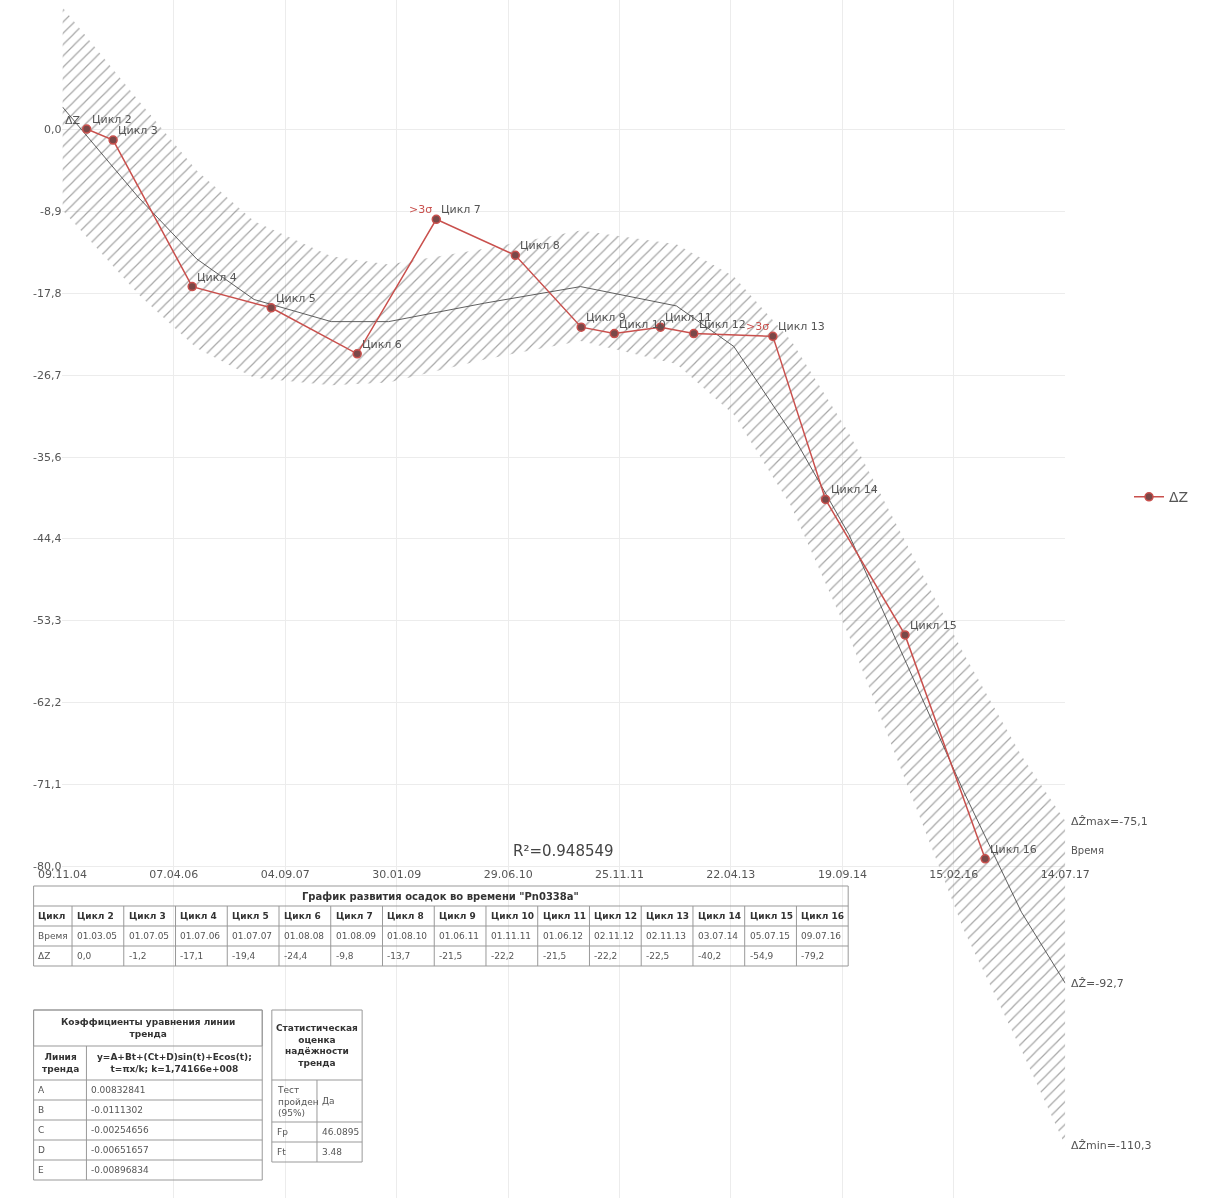 This screenshot has height=1198, width=1218. I want to click on annotation: -22,2, so click(606, 956).